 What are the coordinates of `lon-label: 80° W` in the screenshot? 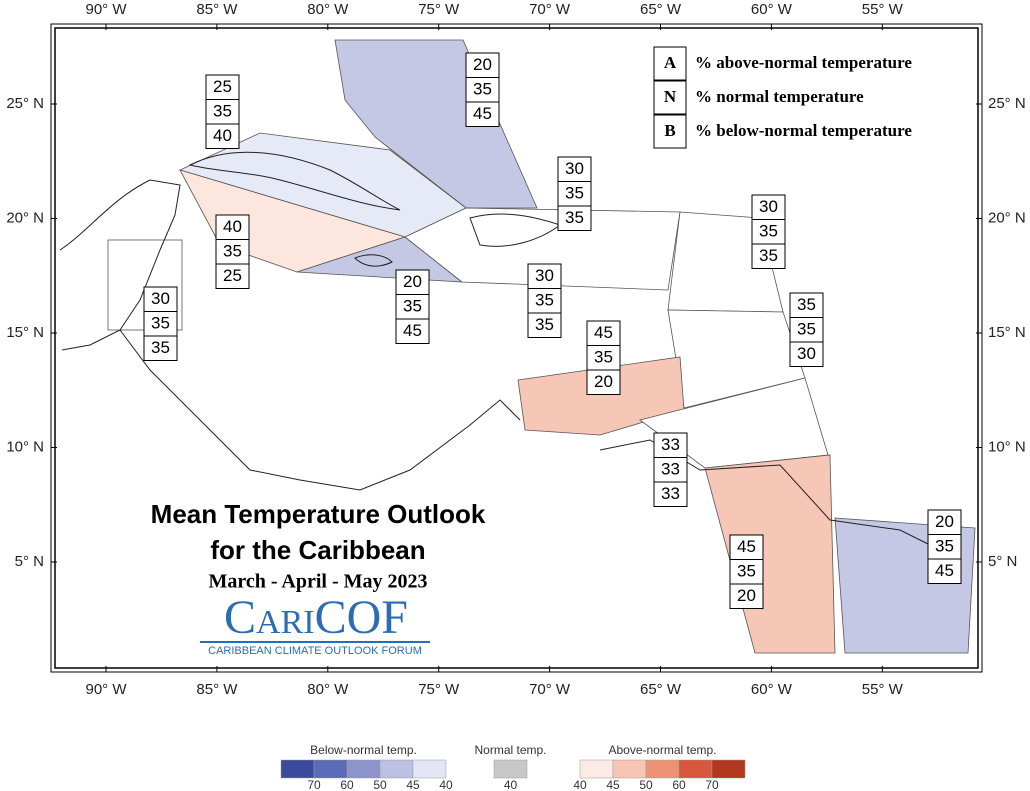 It's located at (328, 689).